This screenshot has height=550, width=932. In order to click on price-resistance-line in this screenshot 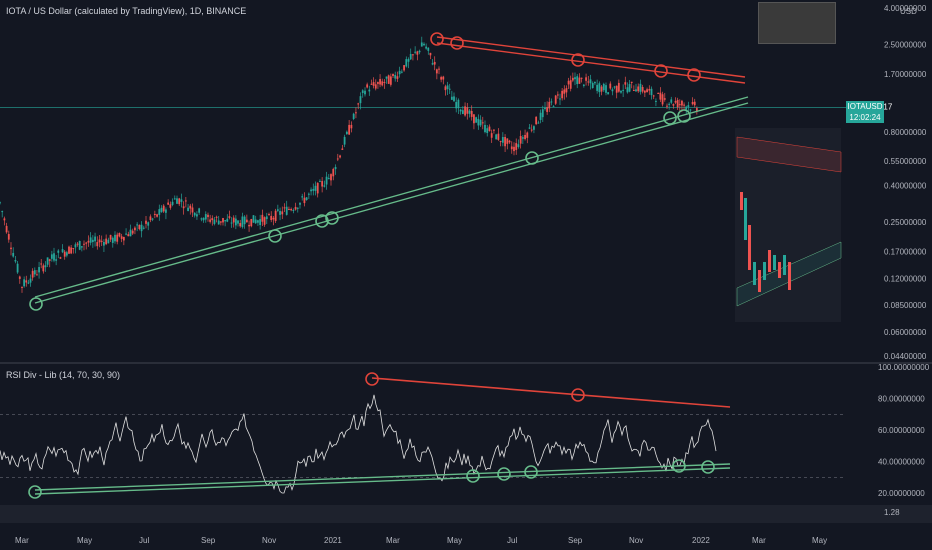, I will do `click(591, 57)`.